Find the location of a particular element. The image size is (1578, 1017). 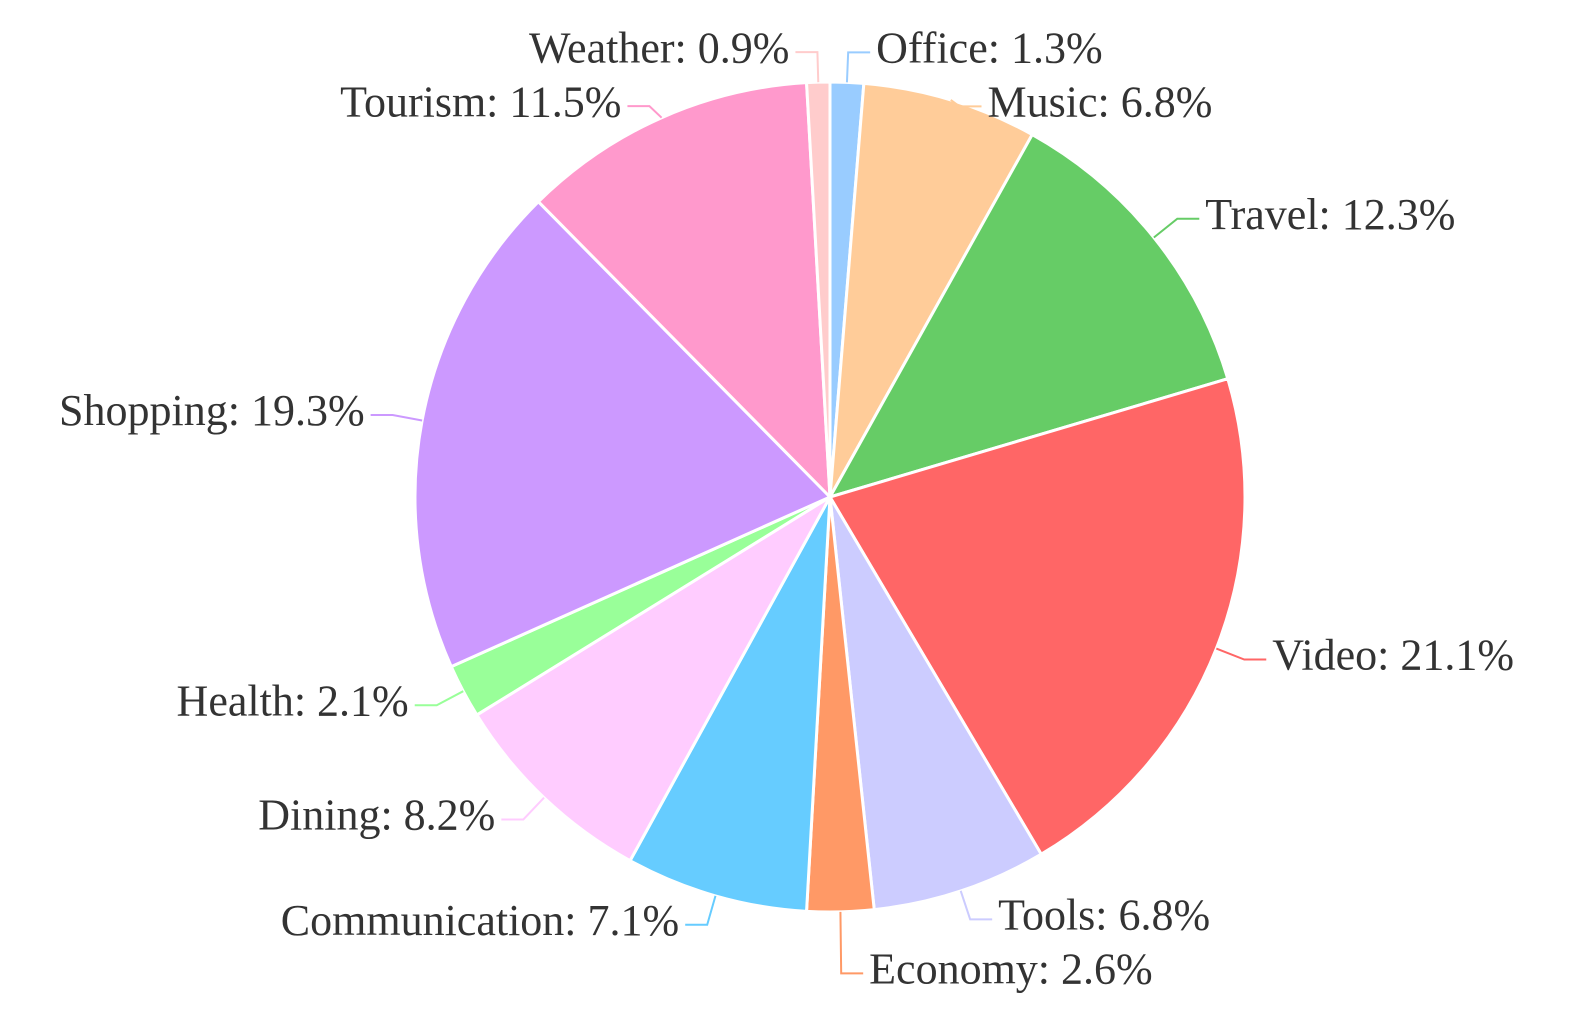

slice-label: Music: 6.8% is located at coordinates (1100, 101).